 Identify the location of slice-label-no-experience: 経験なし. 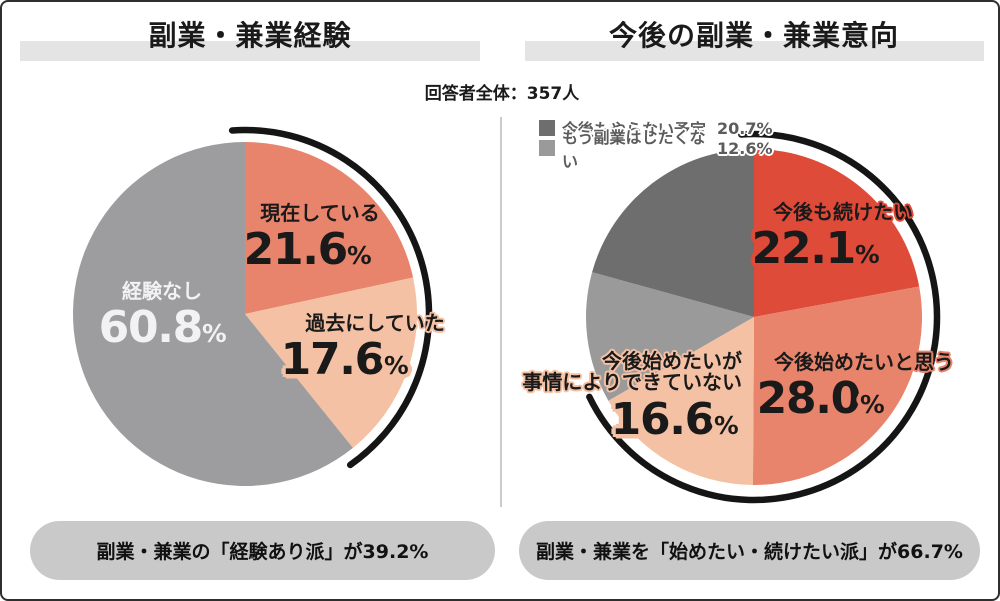
(162, 291).